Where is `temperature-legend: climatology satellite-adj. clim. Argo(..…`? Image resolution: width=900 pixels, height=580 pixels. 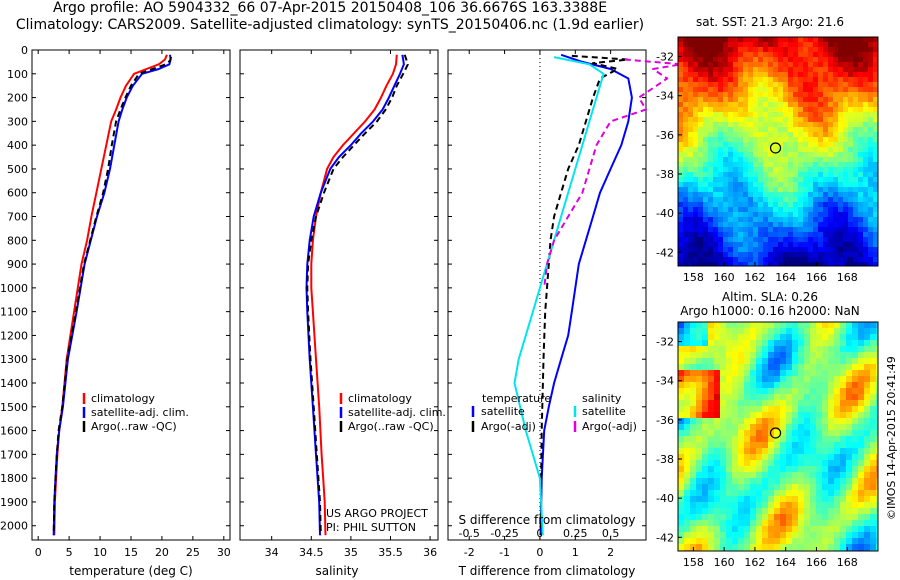 temperature-legend: climatology satellite-adj. clim. Argo(..… is located at coordinates (135, 412).